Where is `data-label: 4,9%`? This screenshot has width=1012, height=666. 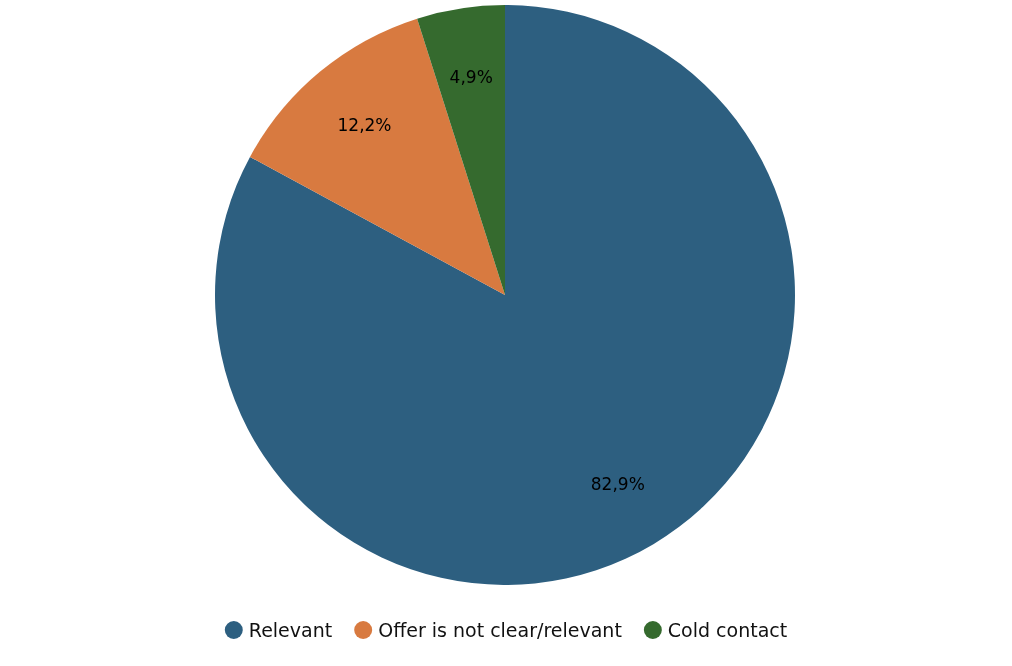 data-label: 4,9% is located at coordinates (471, 77).